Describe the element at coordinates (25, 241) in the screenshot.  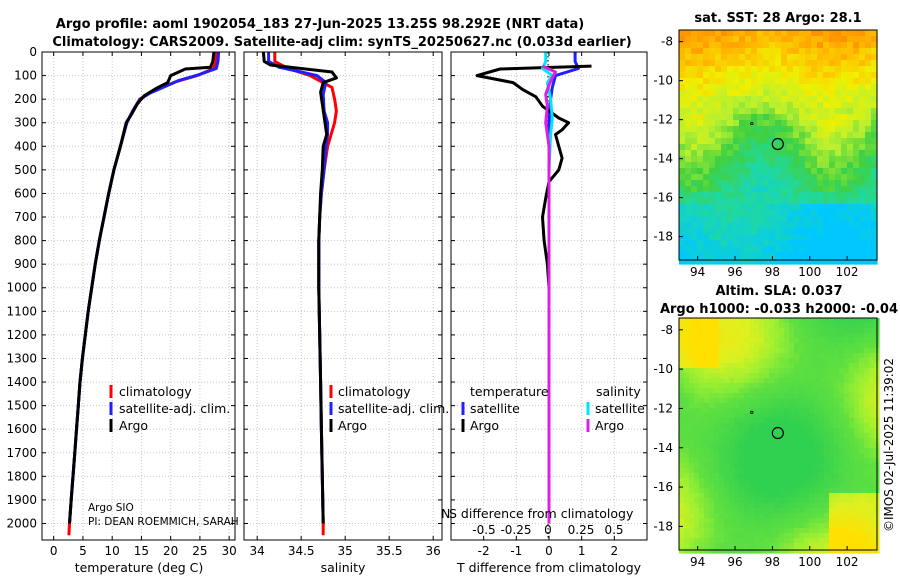
I see `ytick-label: 800` at that location.